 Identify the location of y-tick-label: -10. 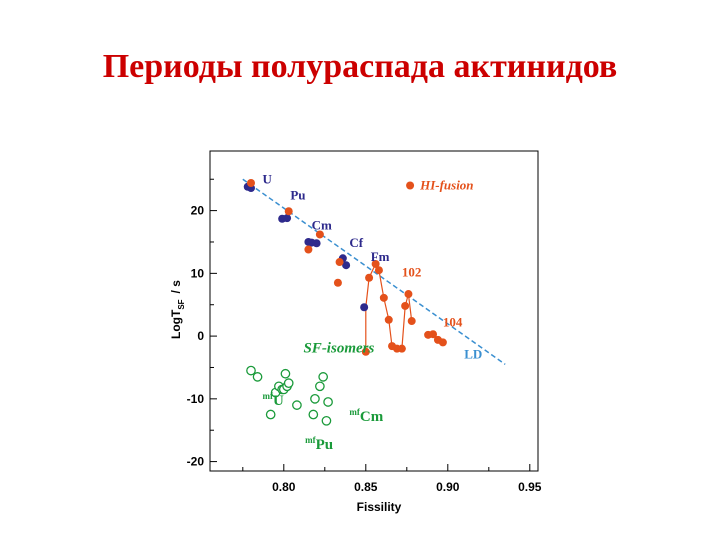
(196, 399).